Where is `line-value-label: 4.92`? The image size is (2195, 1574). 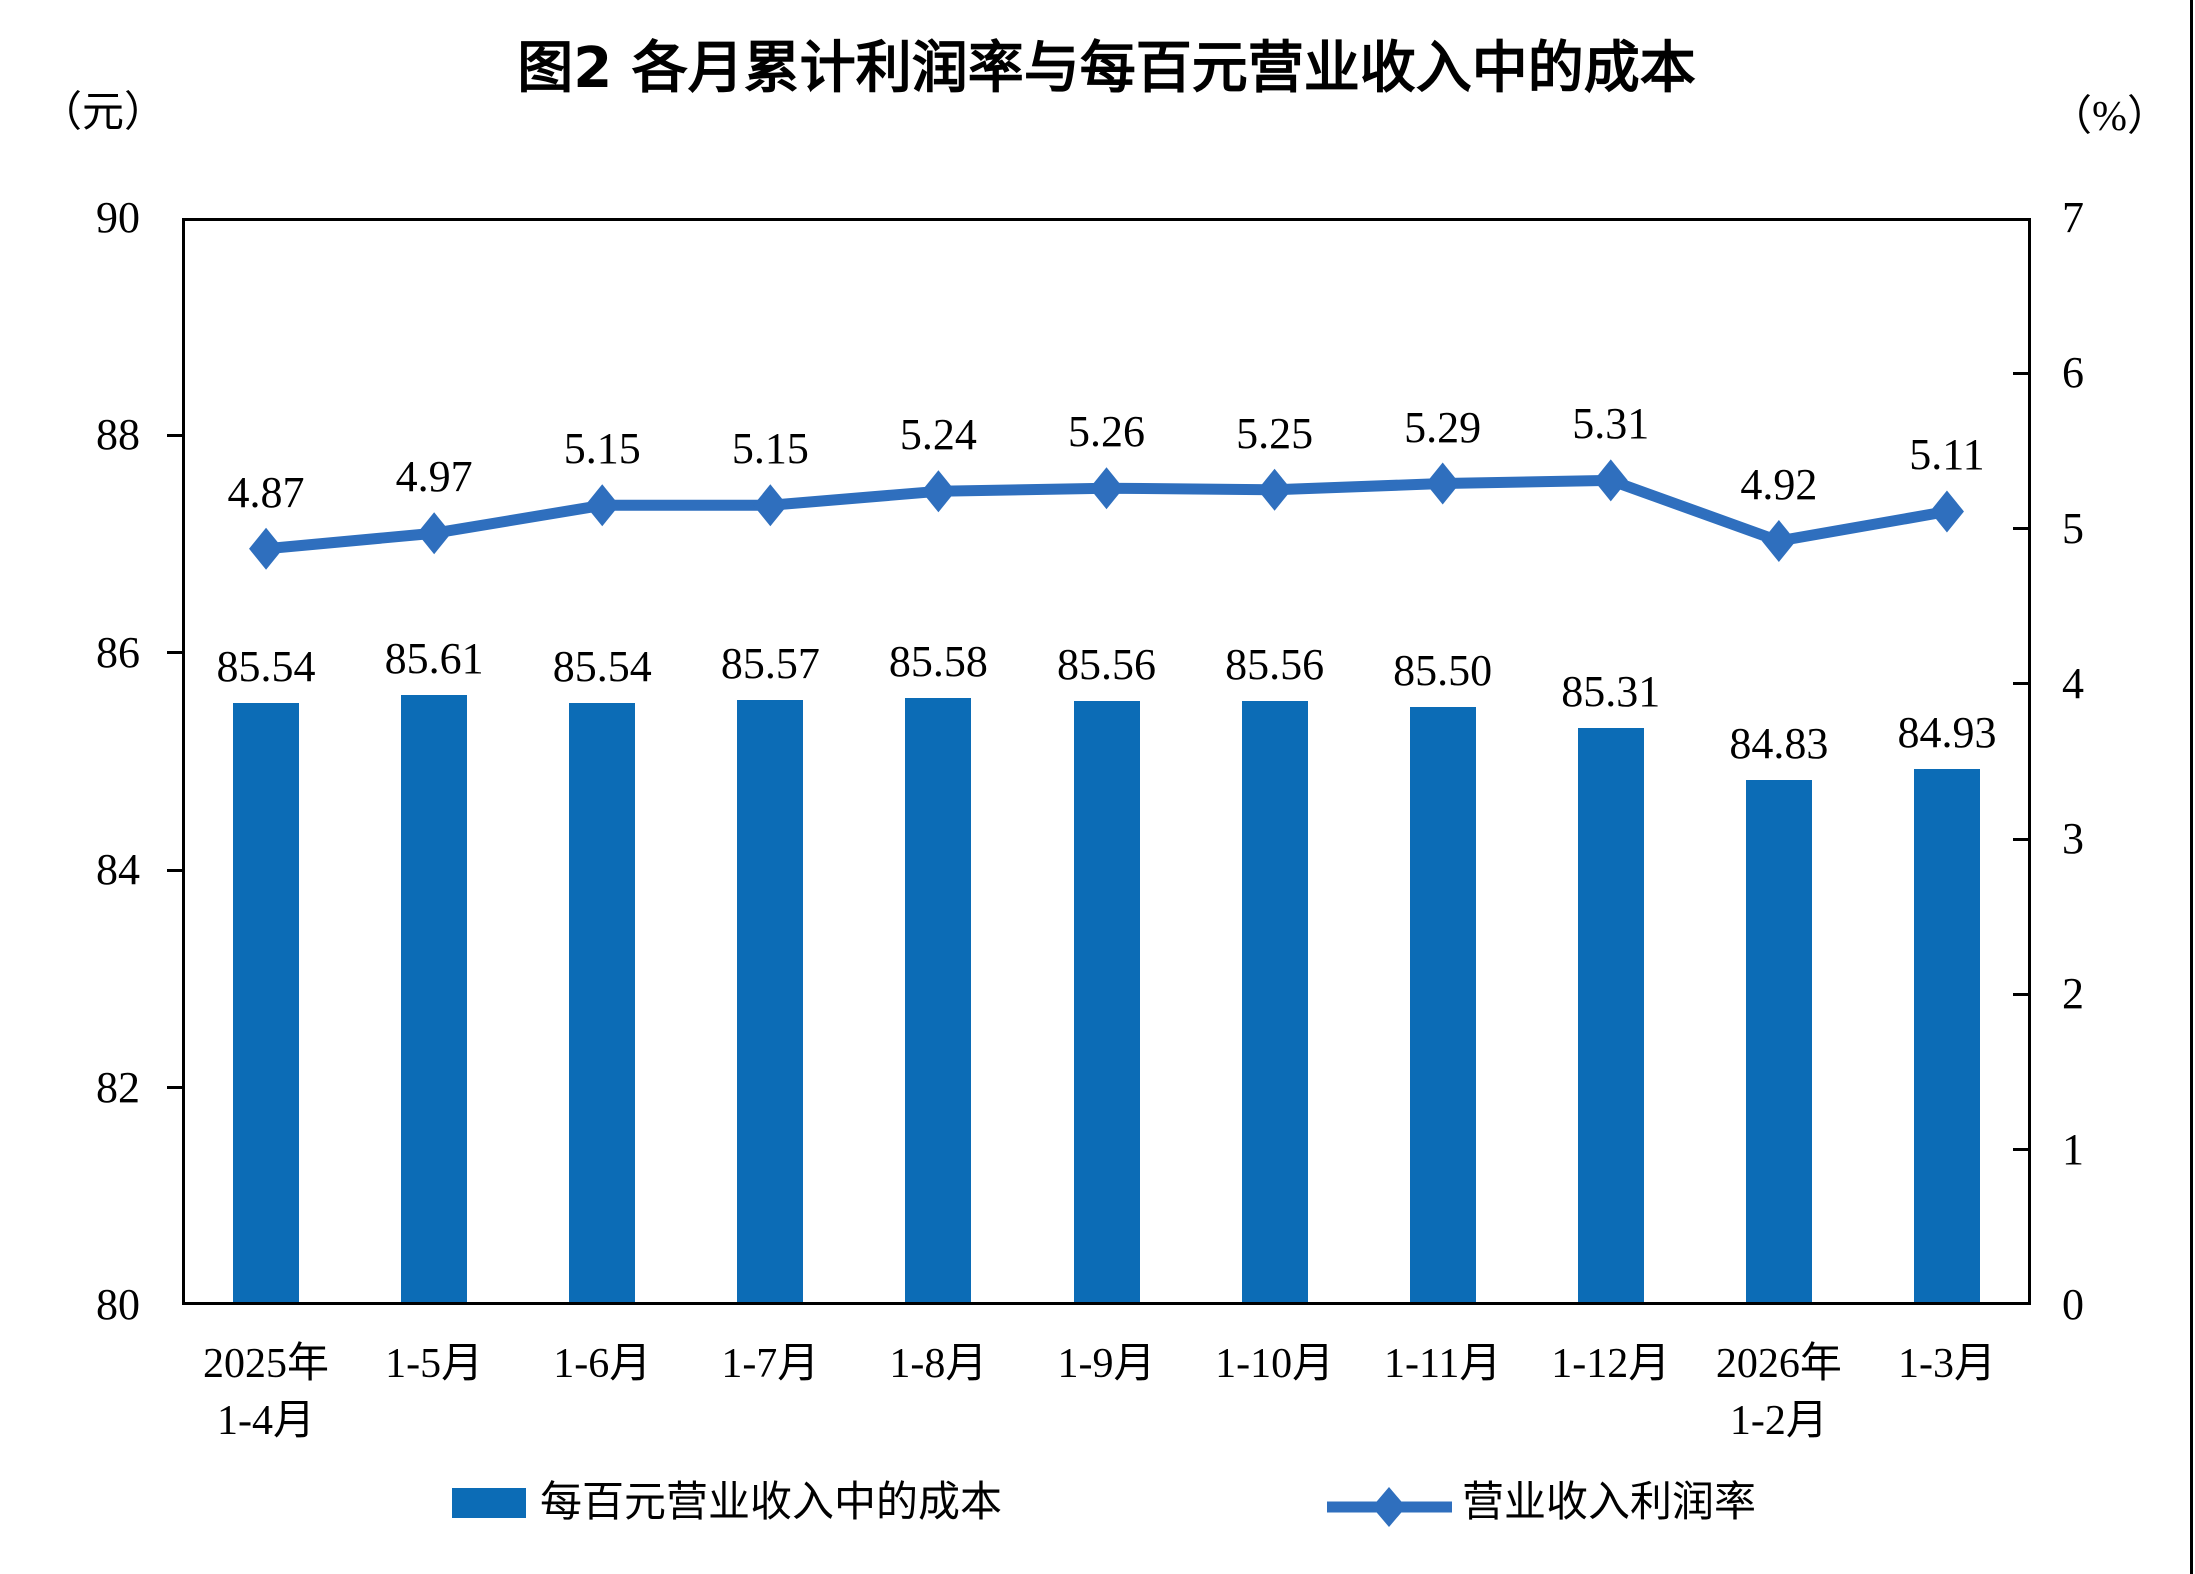 line-value-label: 4.92 is located at coordinates (1779, 484).